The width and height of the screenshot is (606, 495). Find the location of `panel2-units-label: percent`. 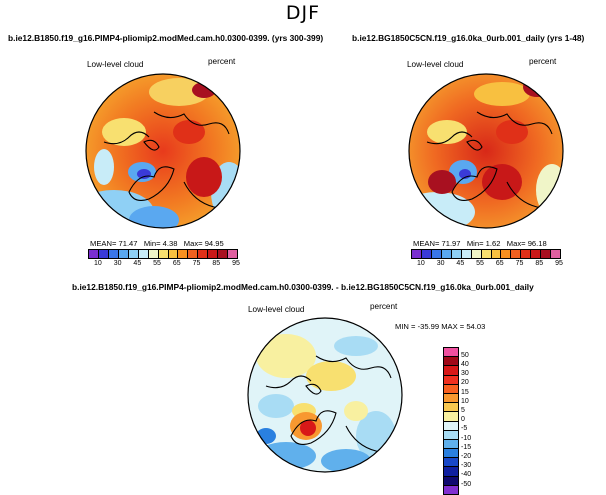

panel2-units-label: percent is located at coordinates (543, 61).